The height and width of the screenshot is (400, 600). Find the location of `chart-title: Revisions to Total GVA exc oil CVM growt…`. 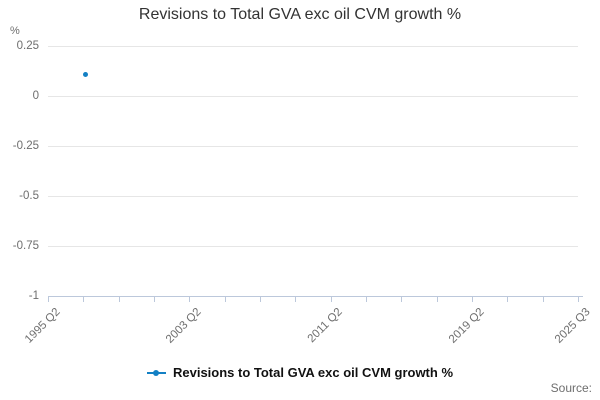

chart-title: Revisions to Total GVA exc oil CVM growt… is located at coordinates (300, 14).